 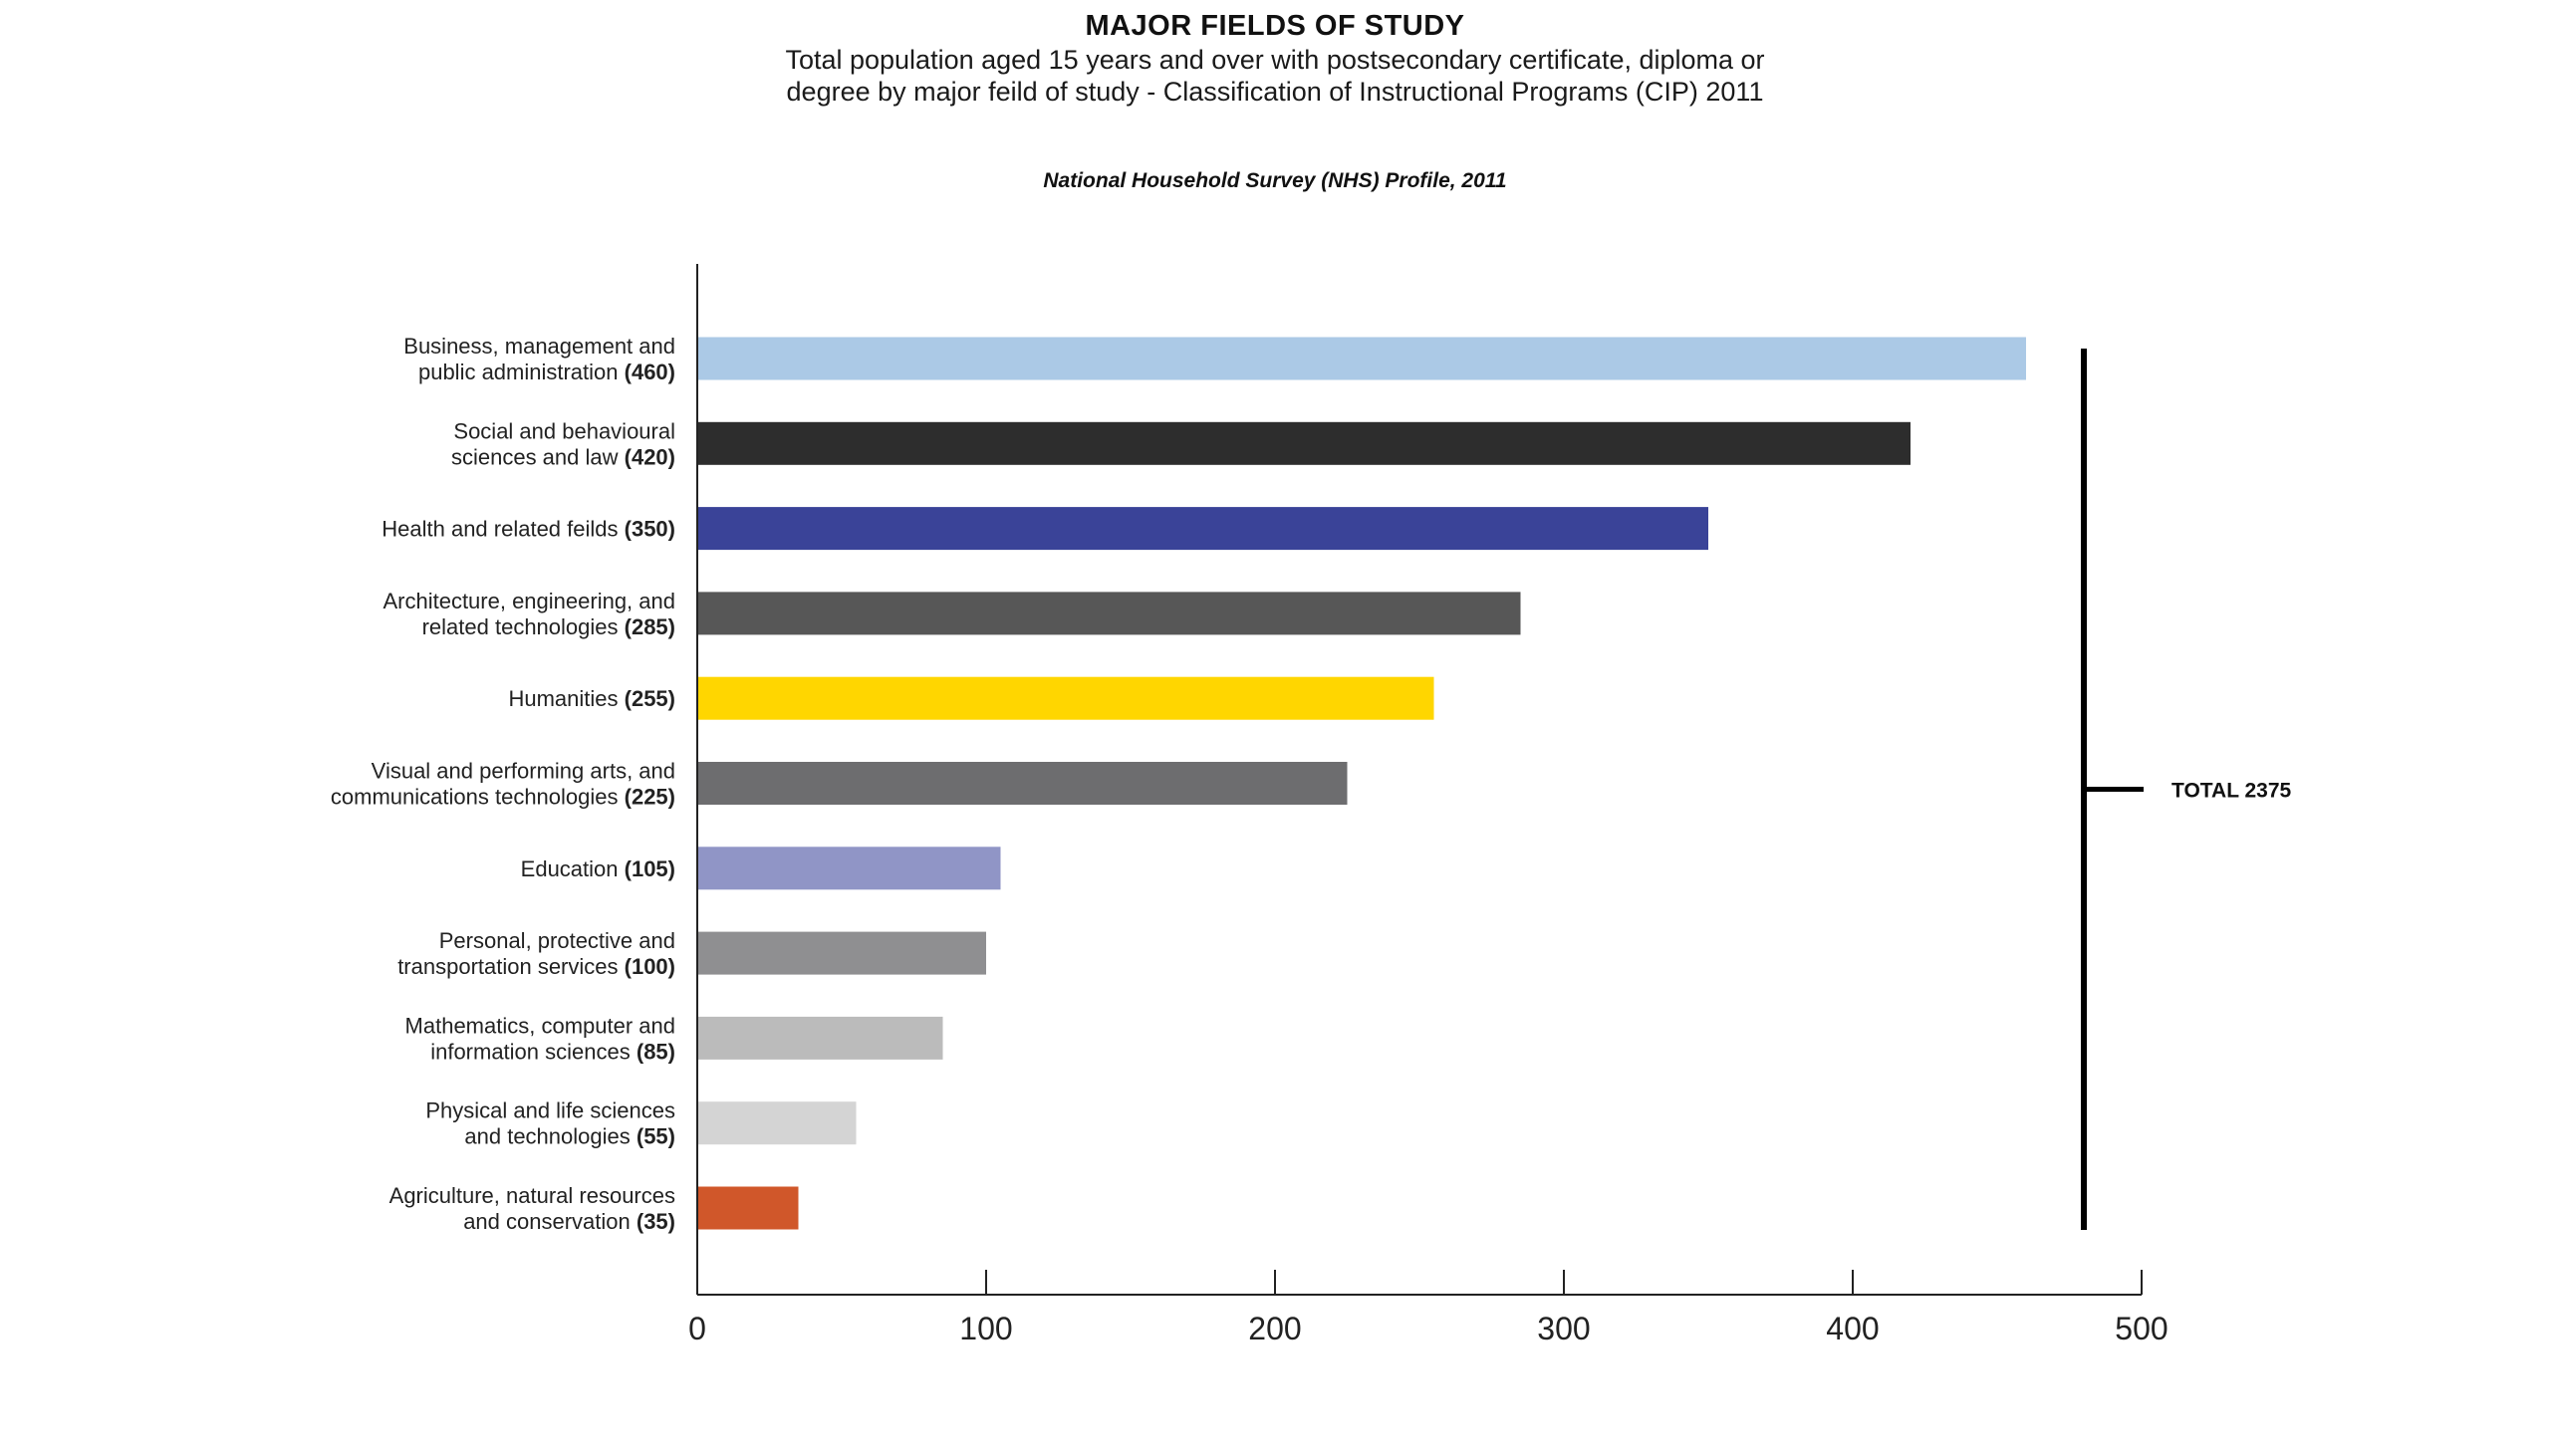 What do you see at coordinates (653, 1136) in the screenshot?
I see `value-label-9: (55)` at bounding box center [653, 1136].